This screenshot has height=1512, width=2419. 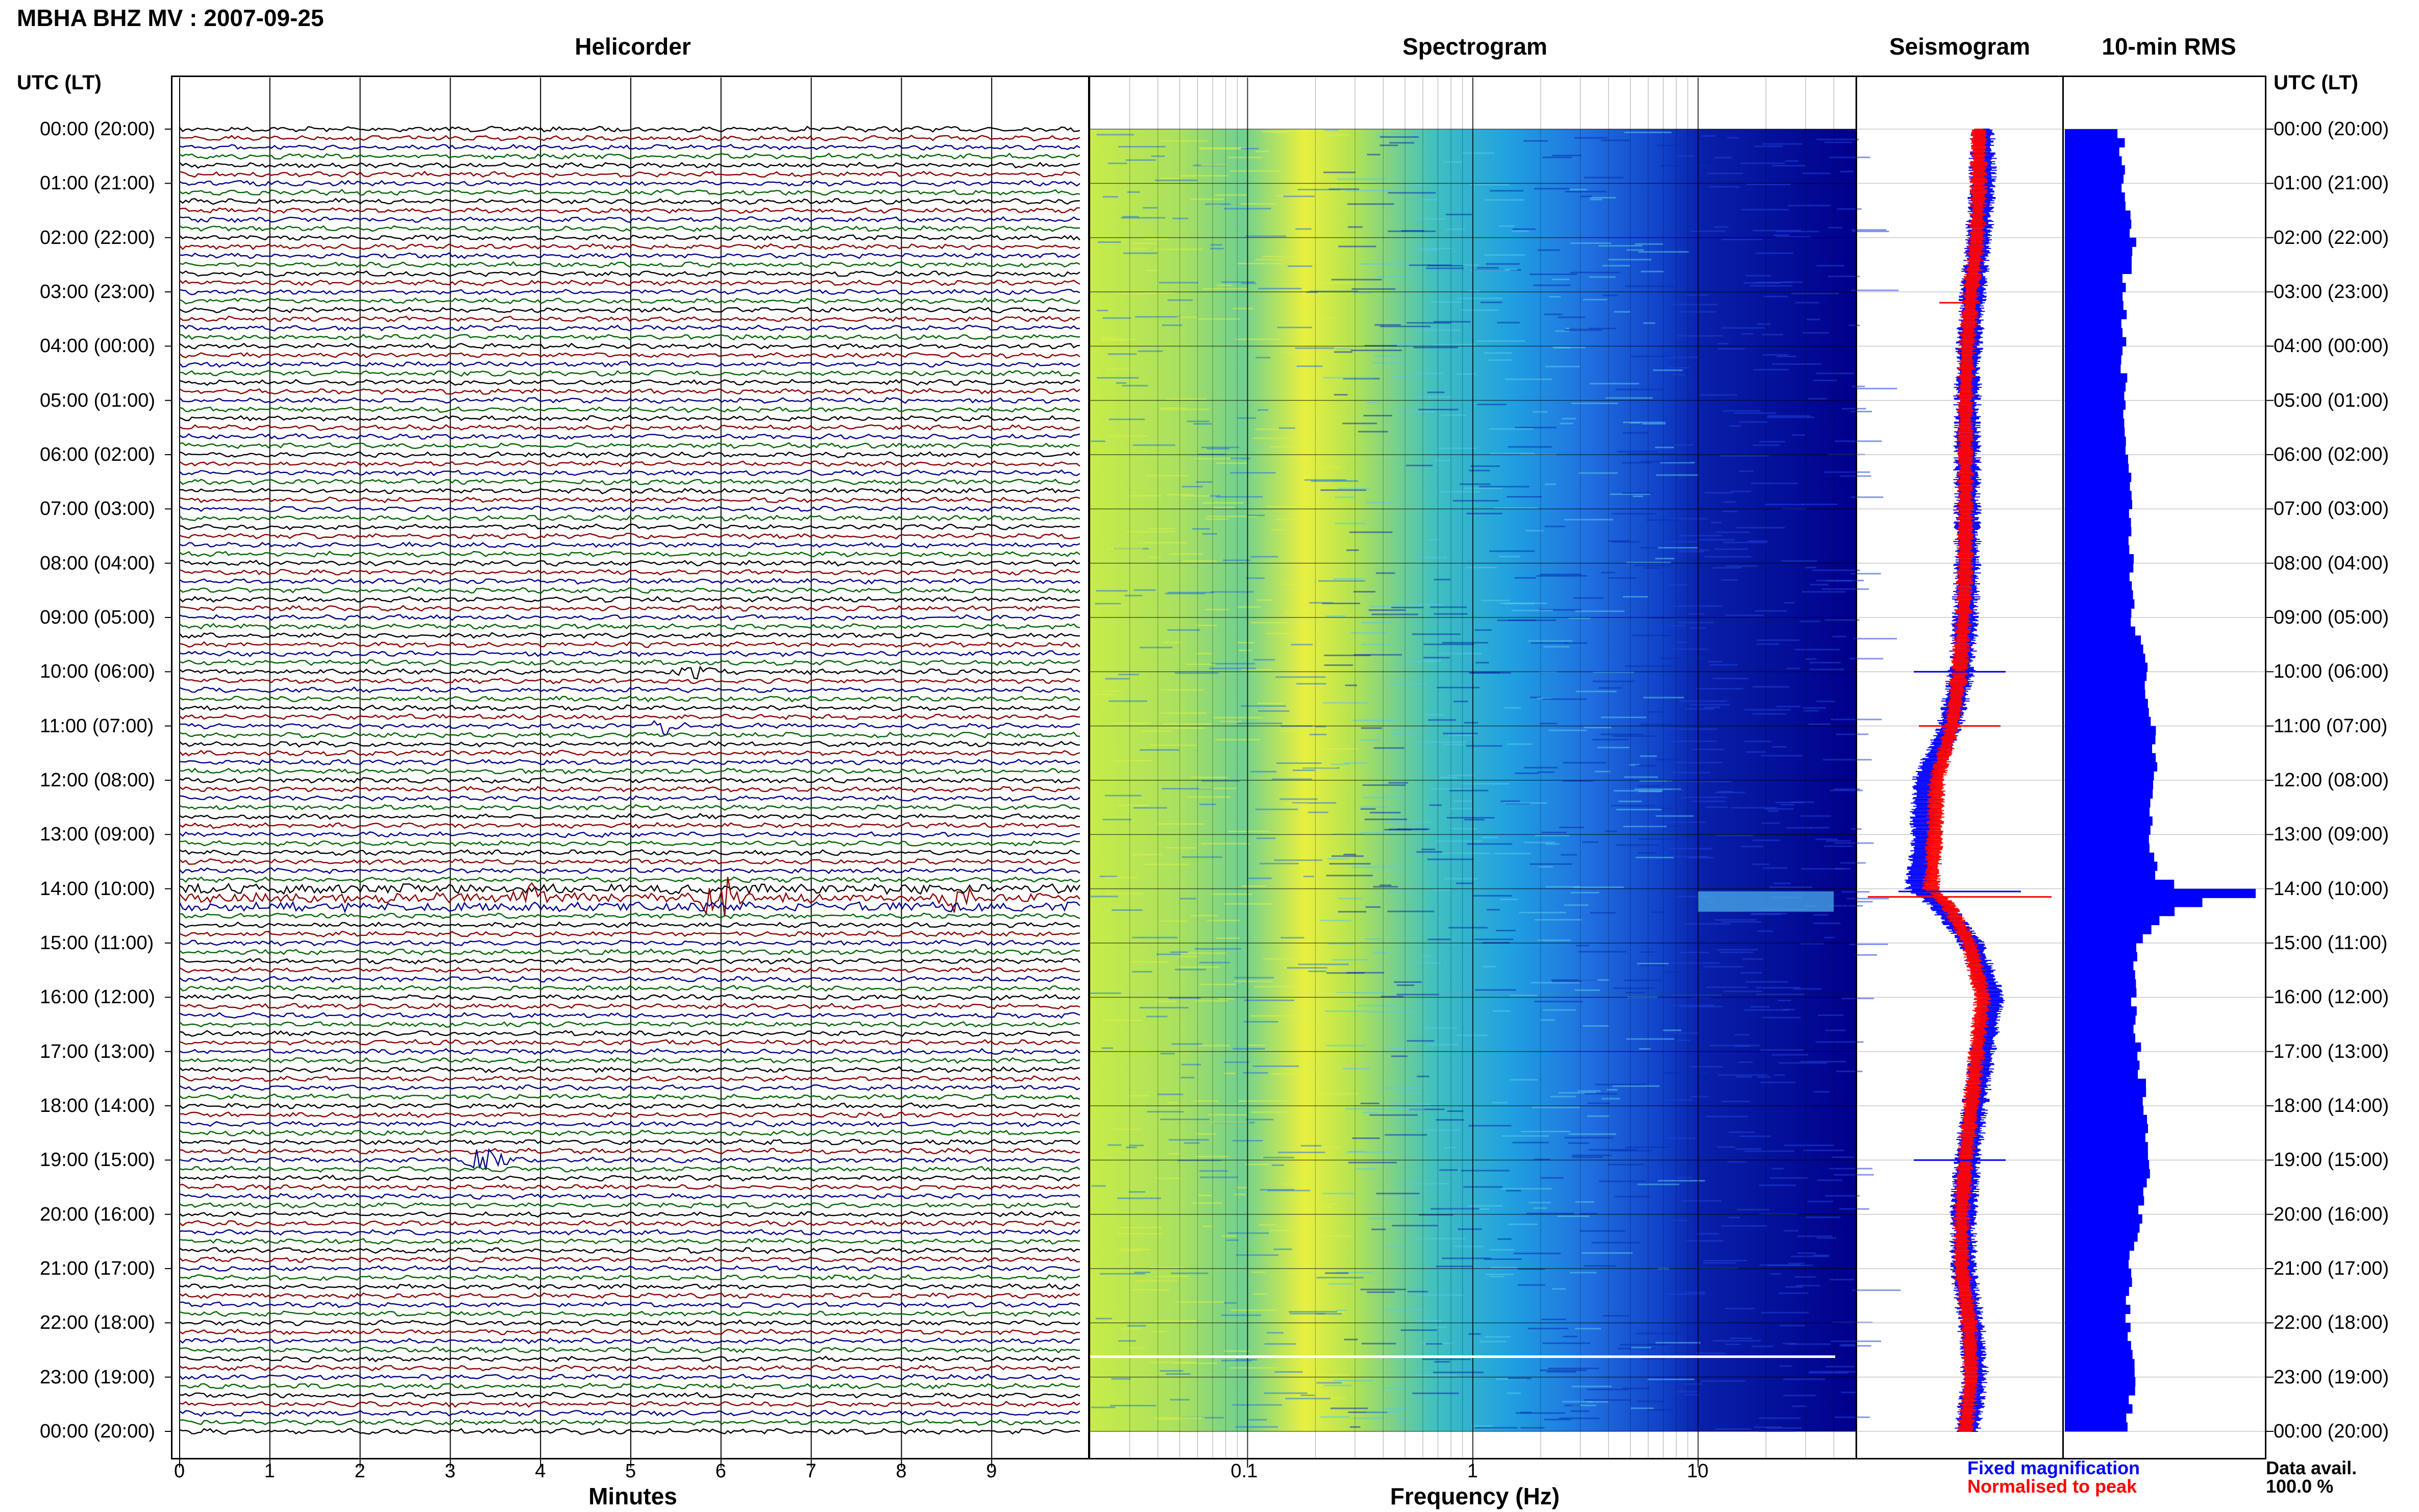 What do you see at coordinates (2331, 1051) in the screenshot?
I see `time-label-right: 17:00 (13:00)` at bounding box center [2331, 1051].